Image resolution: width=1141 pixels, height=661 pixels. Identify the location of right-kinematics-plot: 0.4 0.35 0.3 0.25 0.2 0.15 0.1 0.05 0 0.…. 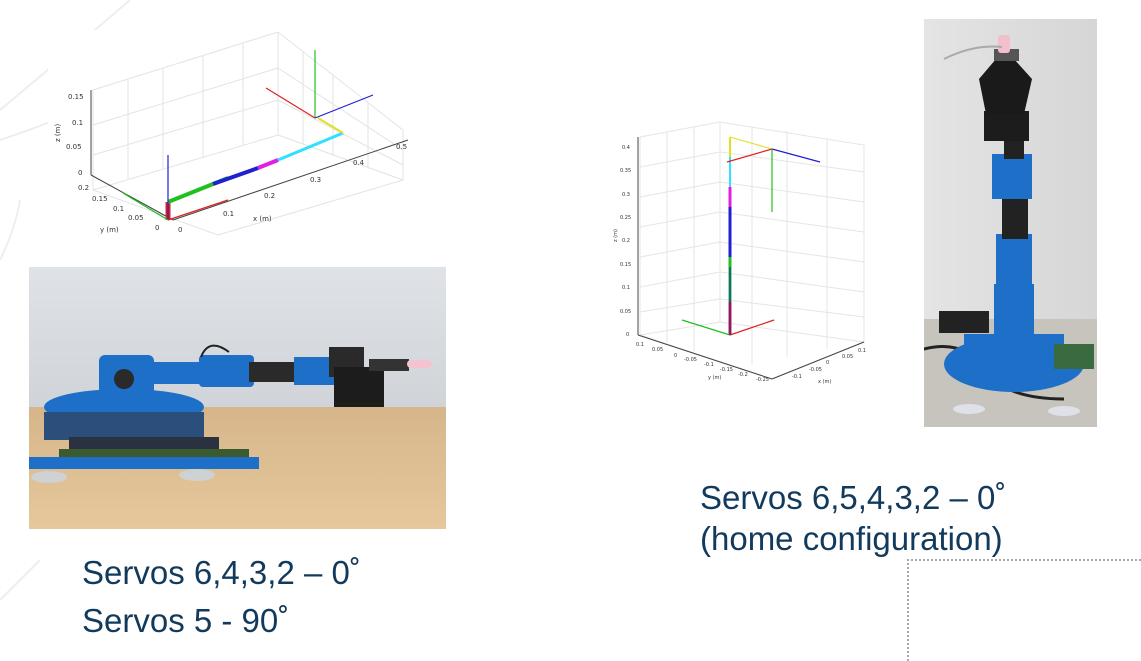
(741, 252).